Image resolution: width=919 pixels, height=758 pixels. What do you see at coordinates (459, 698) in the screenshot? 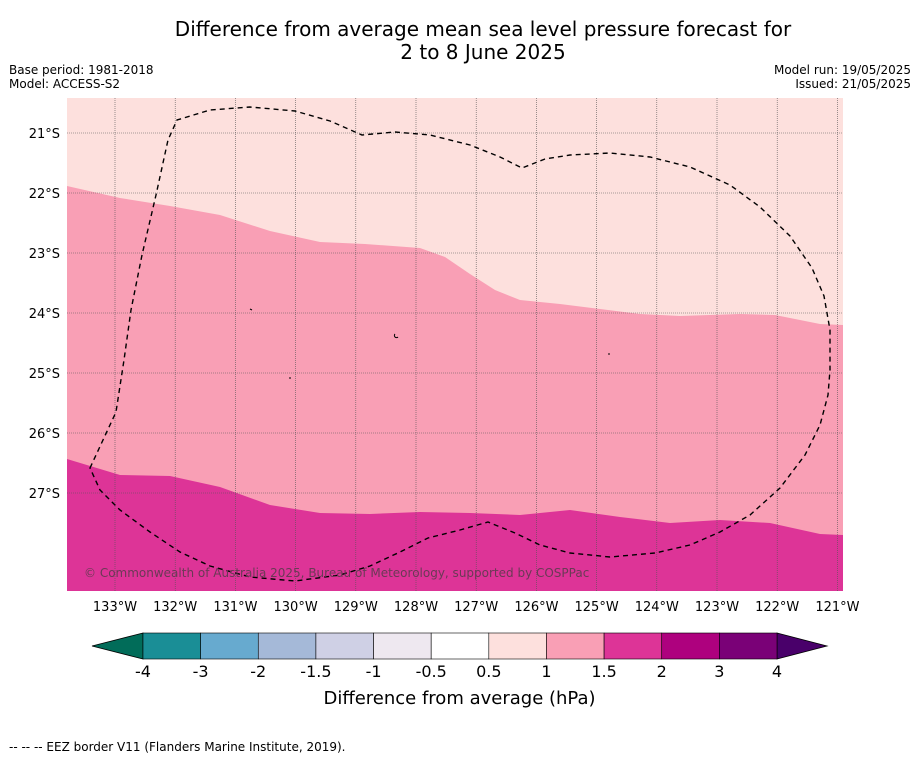
I see `colorbar-label: Difference from average (hPa)` at bounding box center [459, 698].